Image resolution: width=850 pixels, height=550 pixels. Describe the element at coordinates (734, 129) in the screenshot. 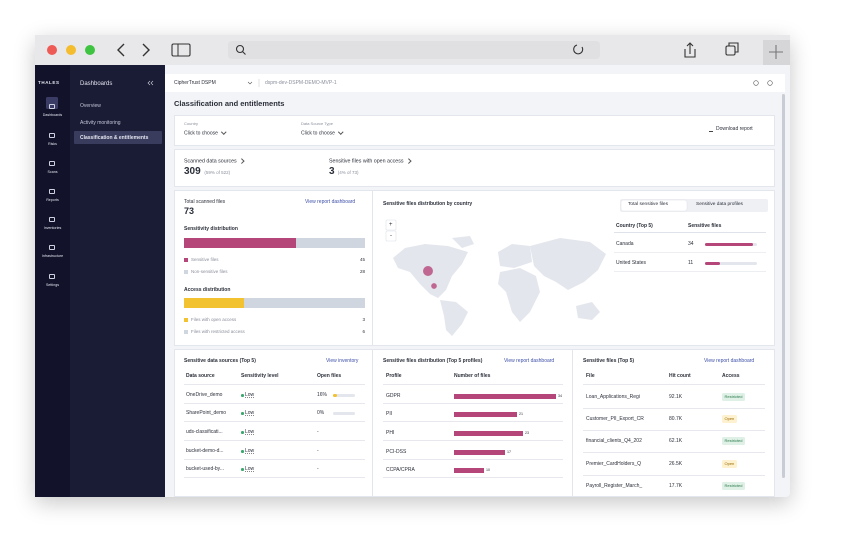

I see `download-report: Download report` at that location.